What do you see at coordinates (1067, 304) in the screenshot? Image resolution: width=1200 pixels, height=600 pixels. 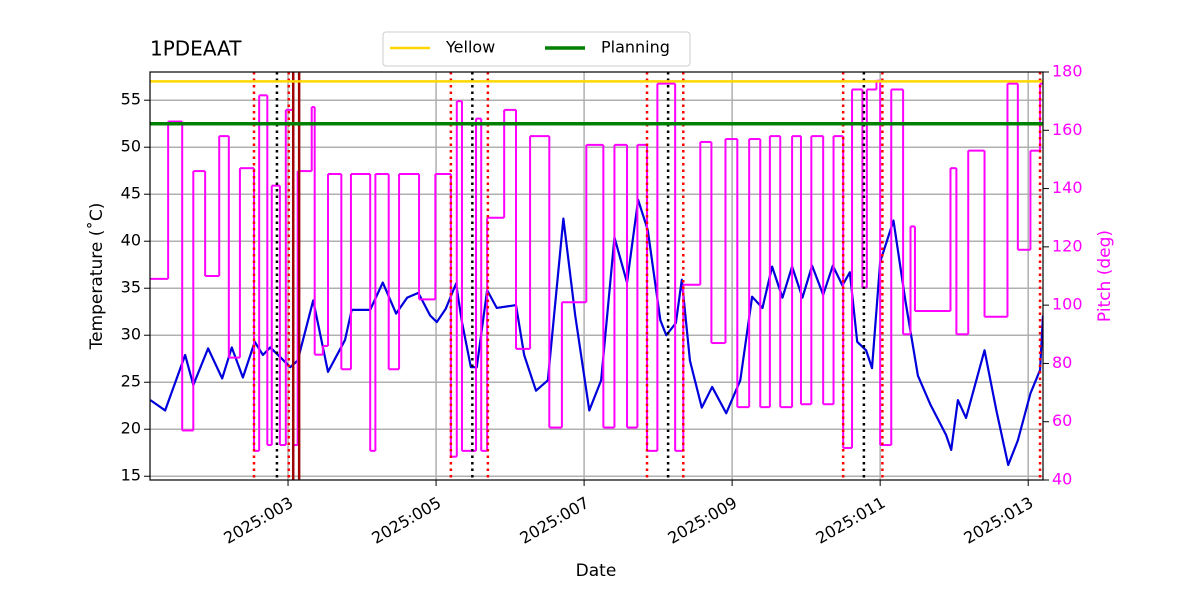 I see `y2-tick-label: 100` at bounding box center [1067, 304].